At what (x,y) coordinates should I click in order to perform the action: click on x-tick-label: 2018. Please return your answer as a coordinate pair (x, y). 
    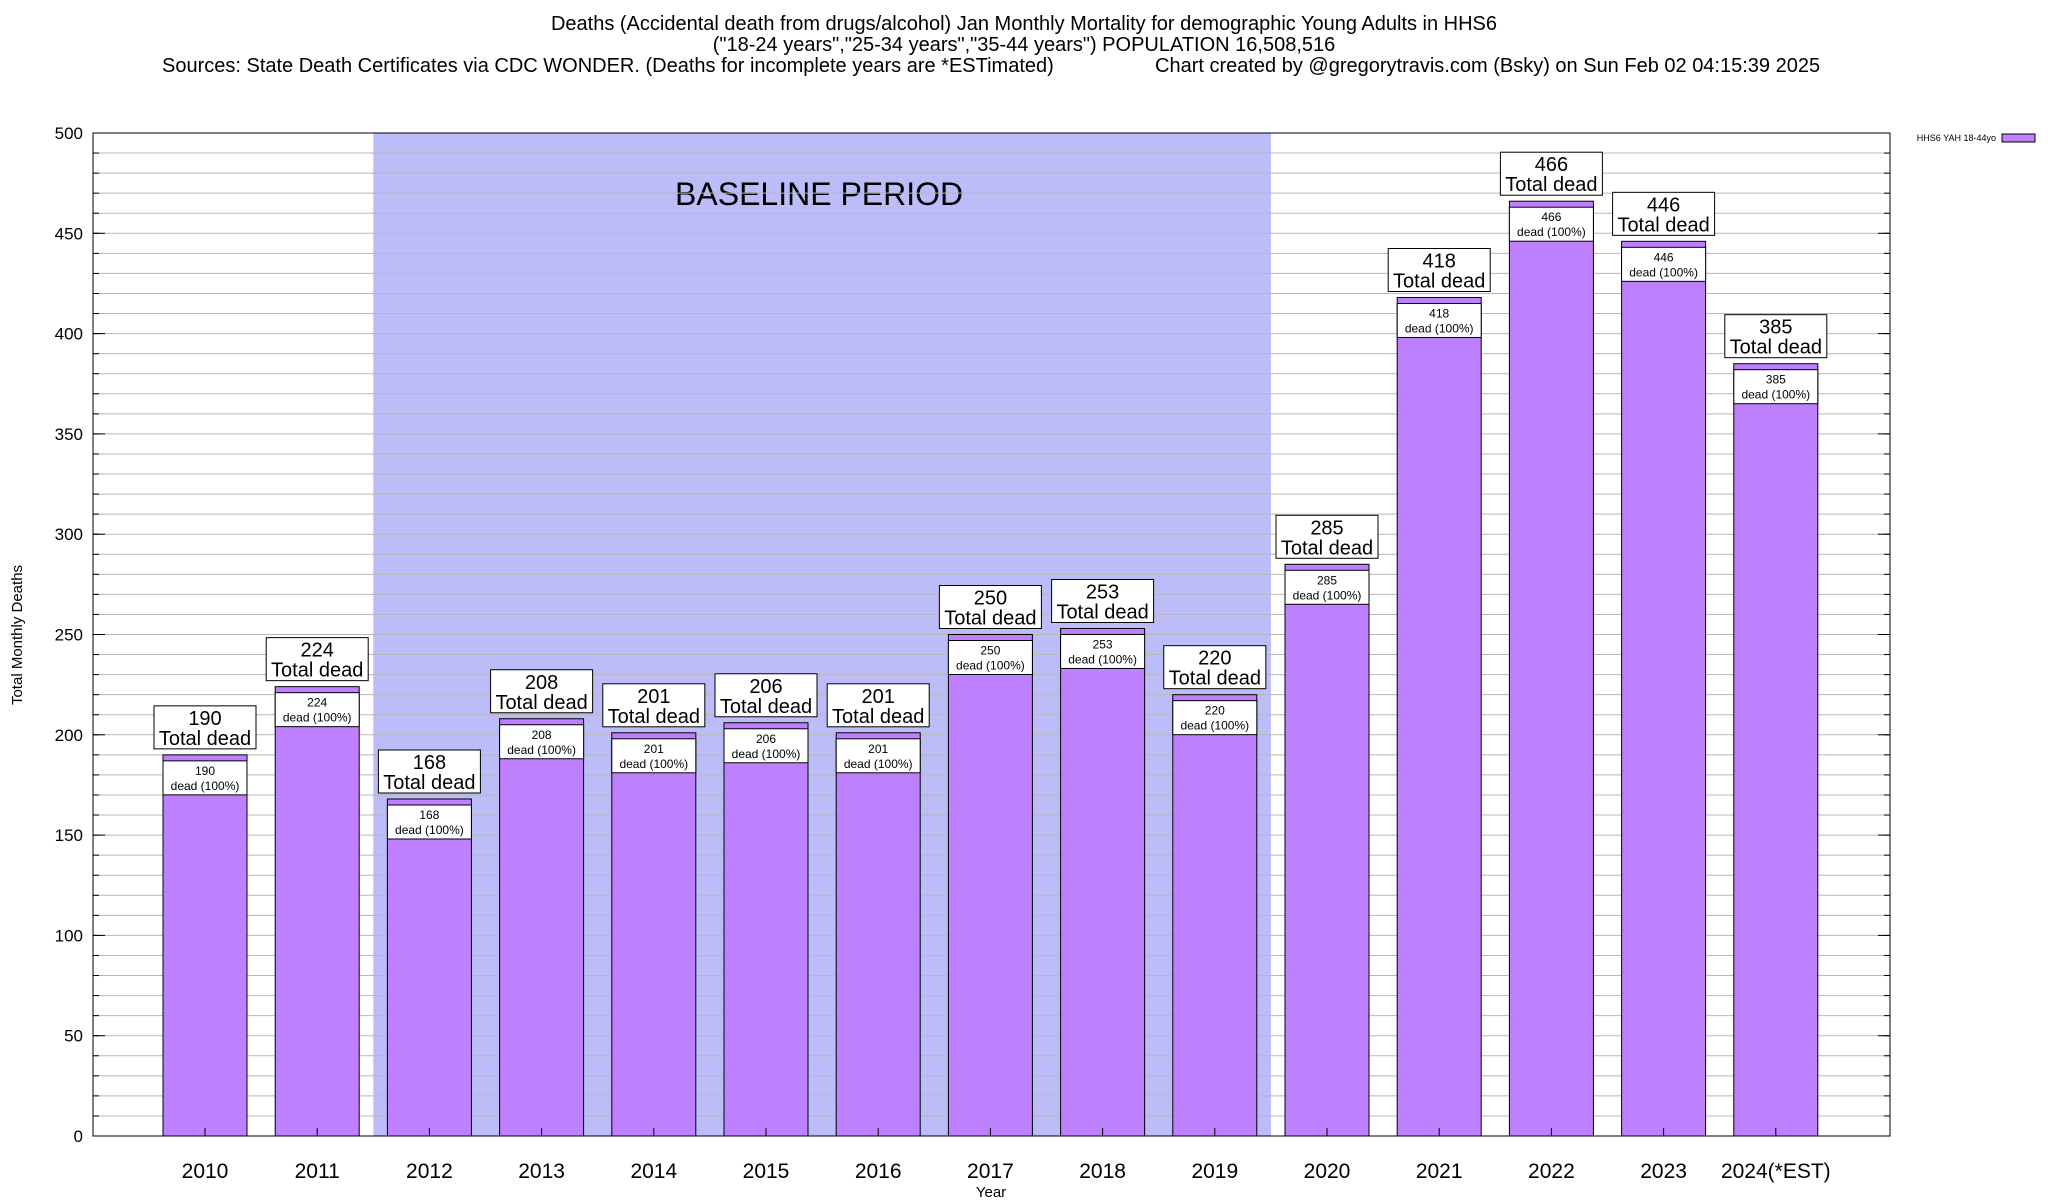
    Looking at the image, I should click on (1102, 1171).